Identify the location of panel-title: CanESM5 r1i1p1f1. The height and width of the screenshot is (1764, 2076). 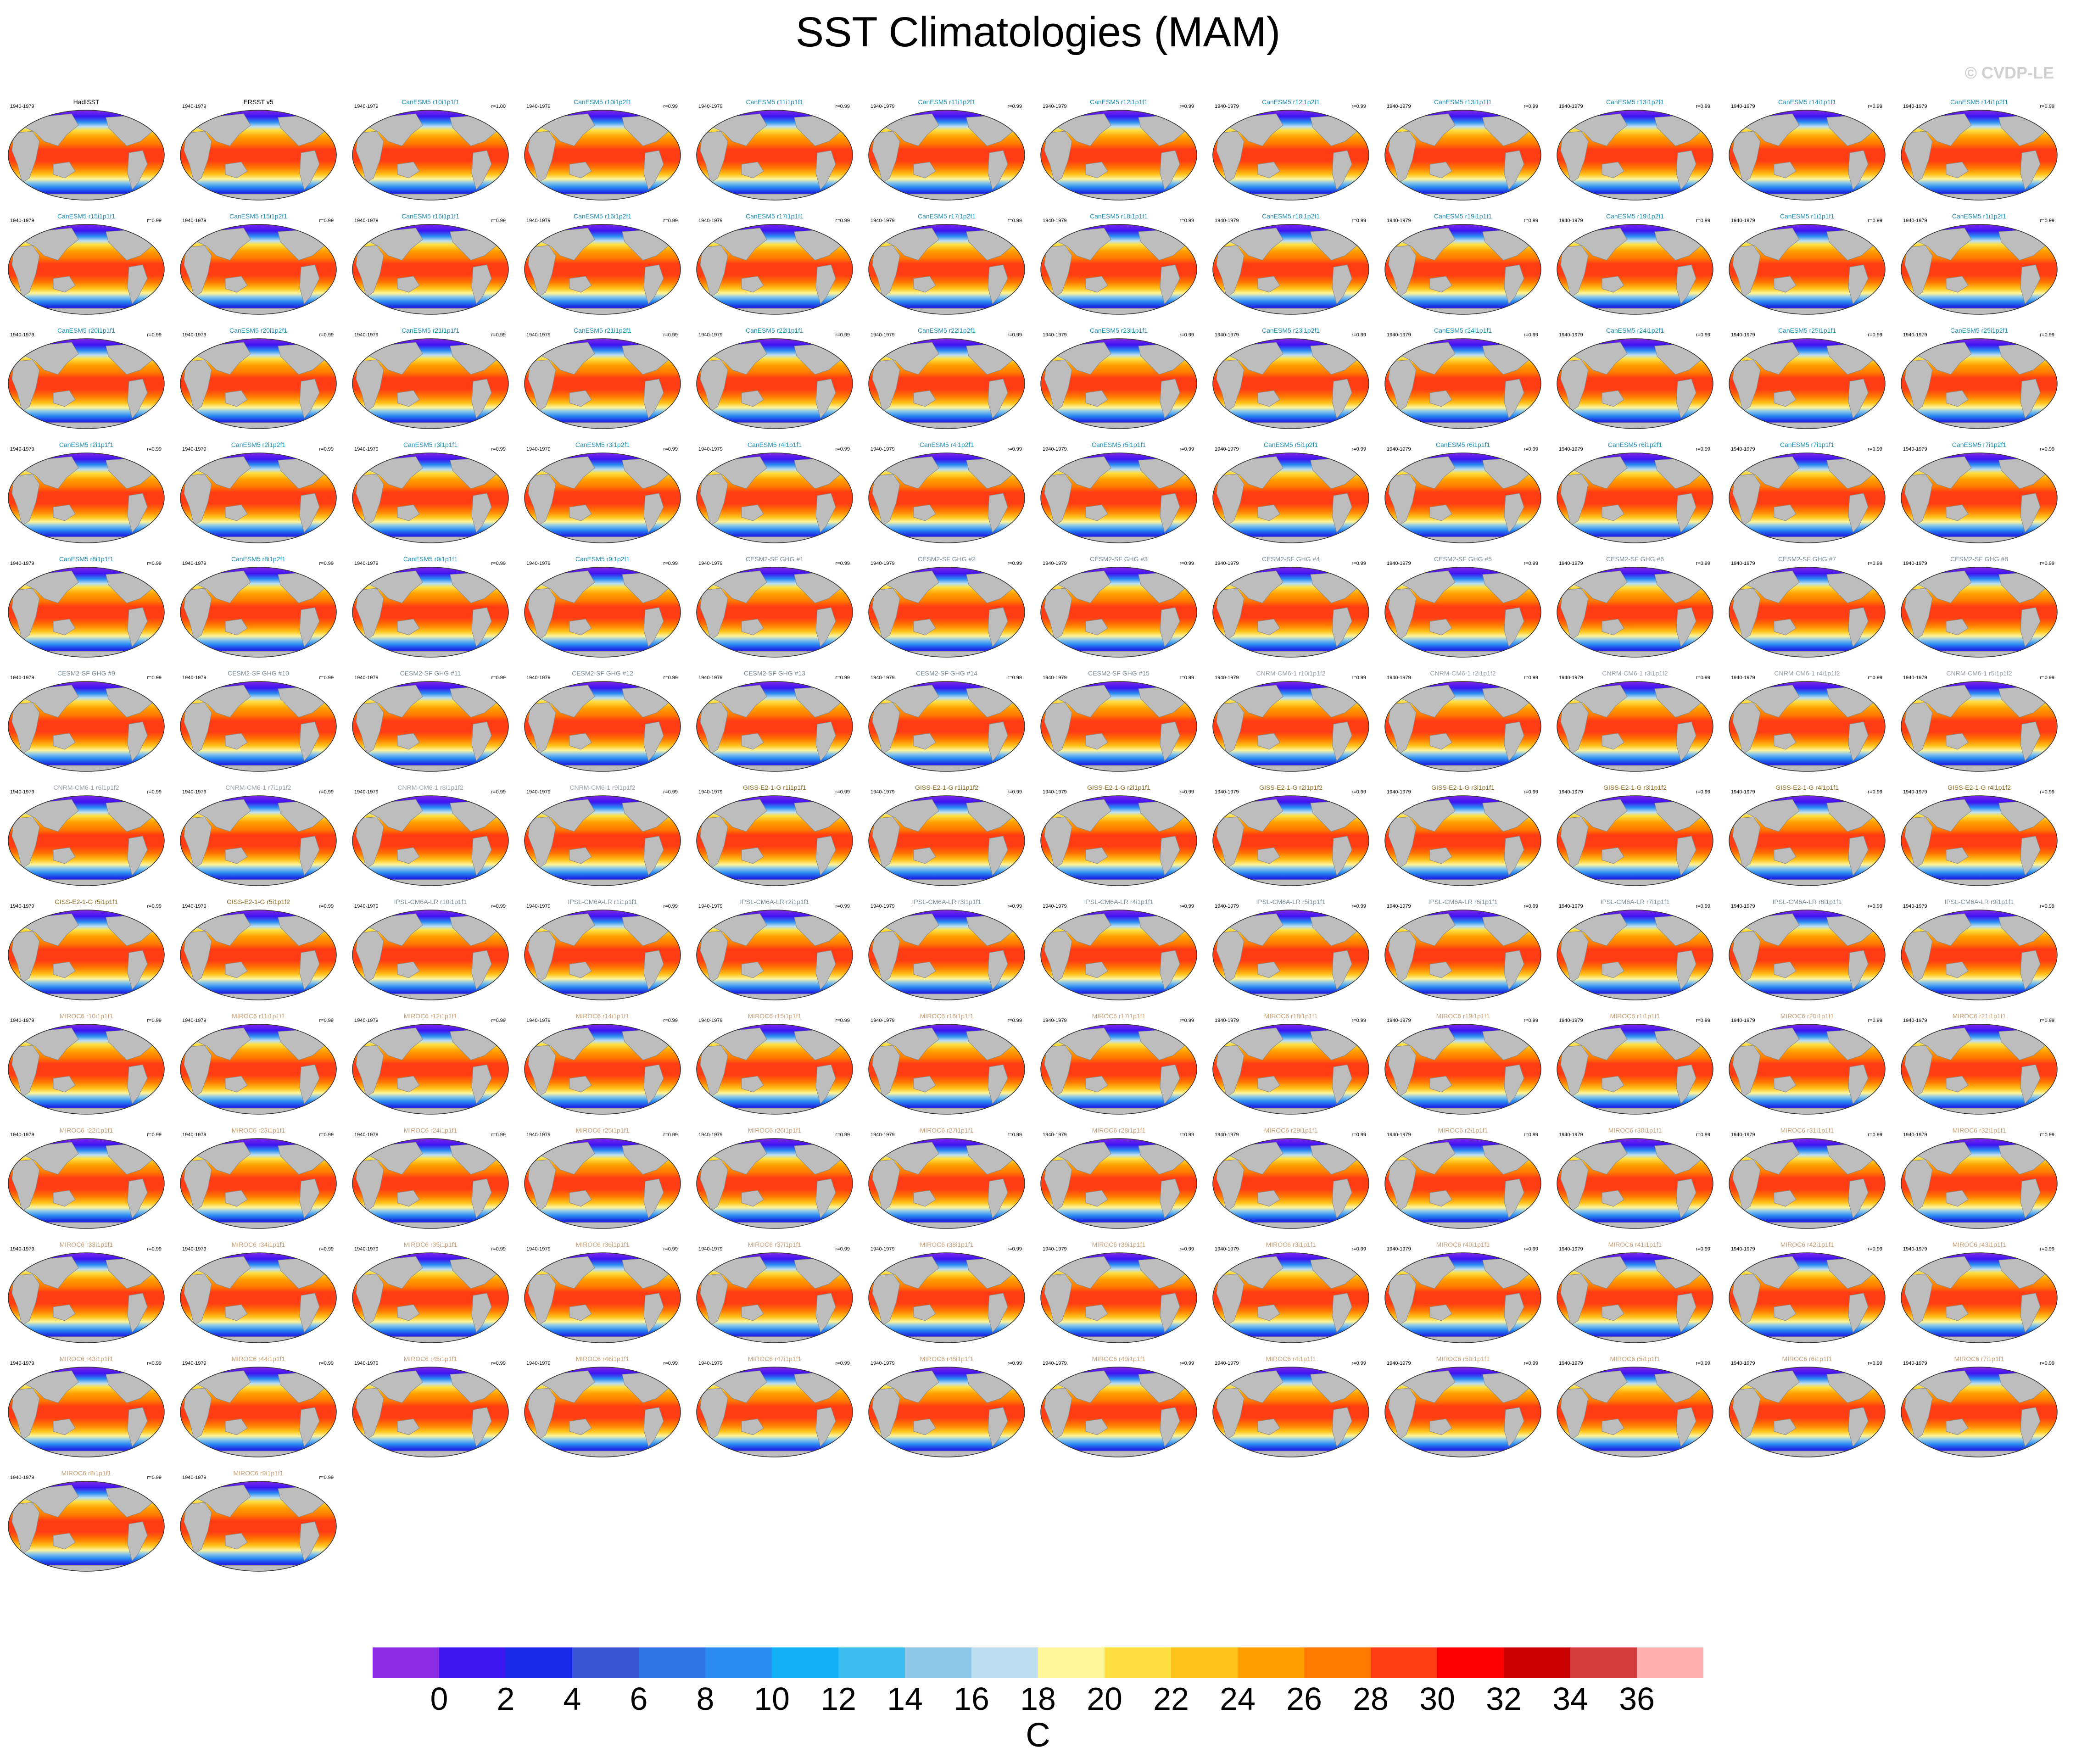
(1807, 216).